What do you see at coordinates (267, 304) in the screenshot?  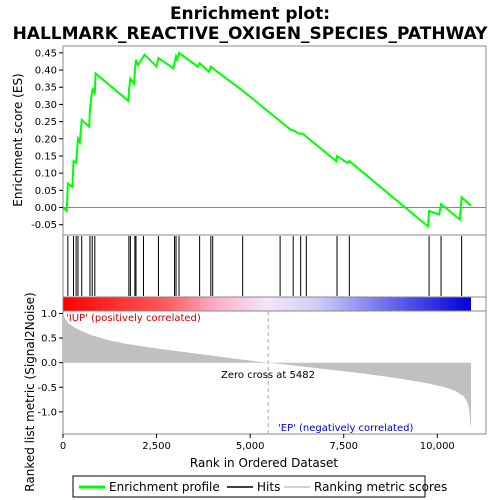 I see `rank-heatmap-bar` at bounding box center [267, 304].